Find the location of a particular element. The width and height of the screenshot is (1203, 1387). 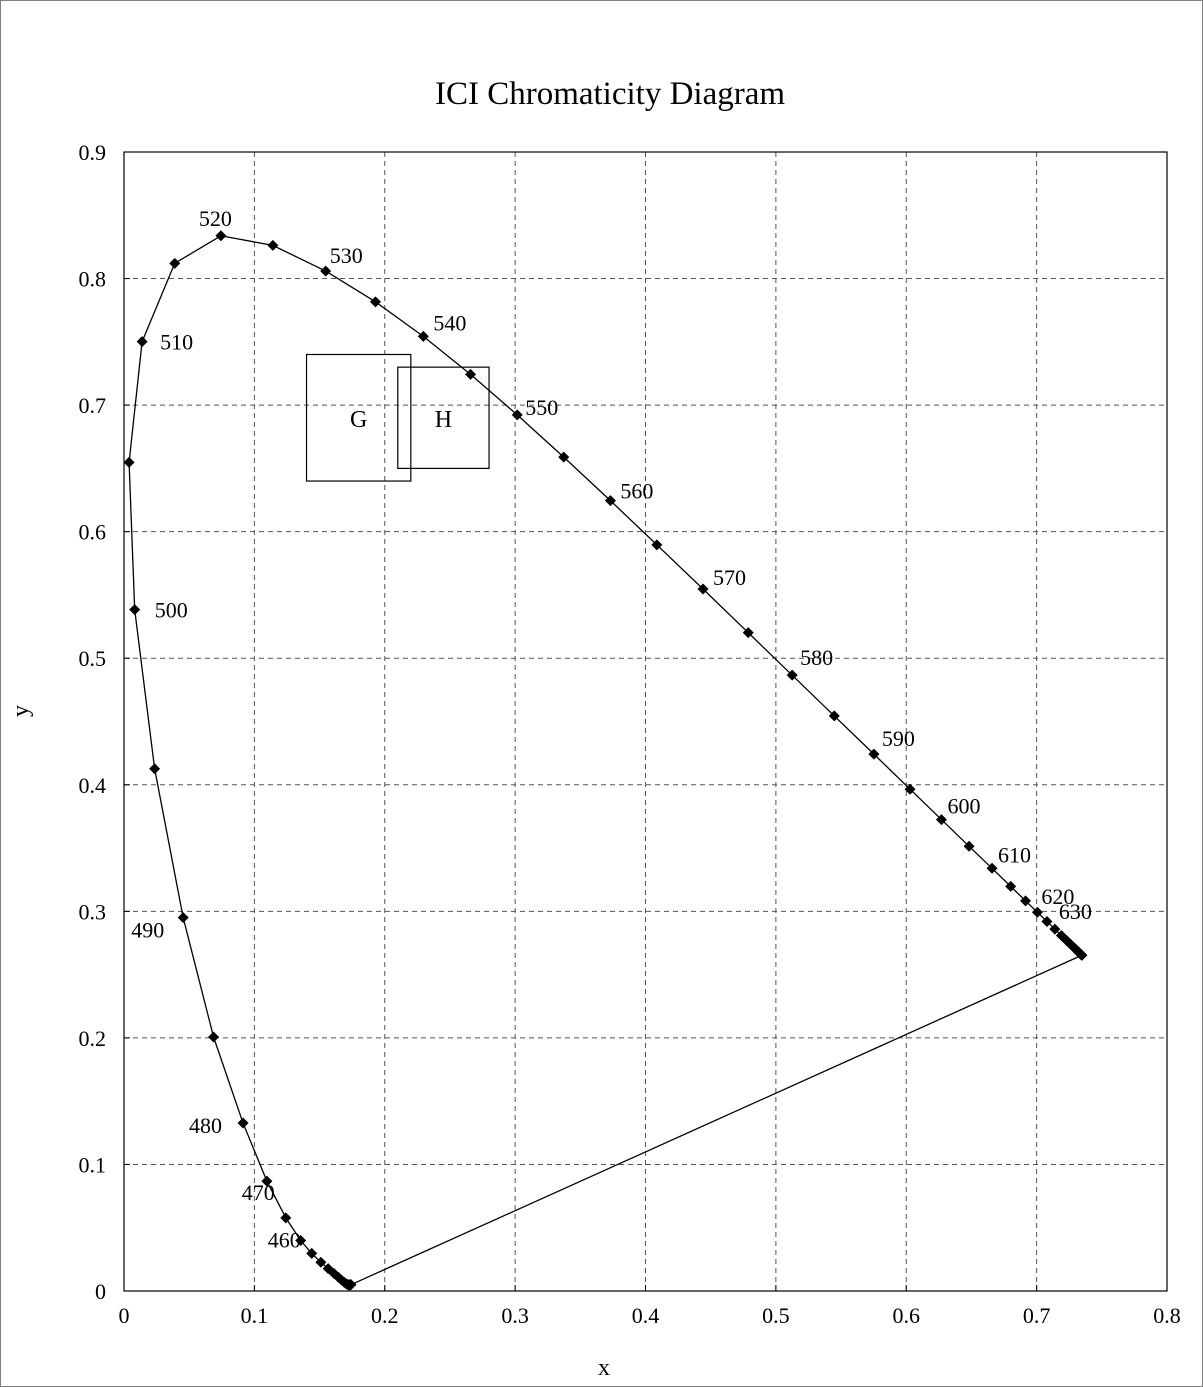

region-label-h: H is located at coordinates (443, 420).